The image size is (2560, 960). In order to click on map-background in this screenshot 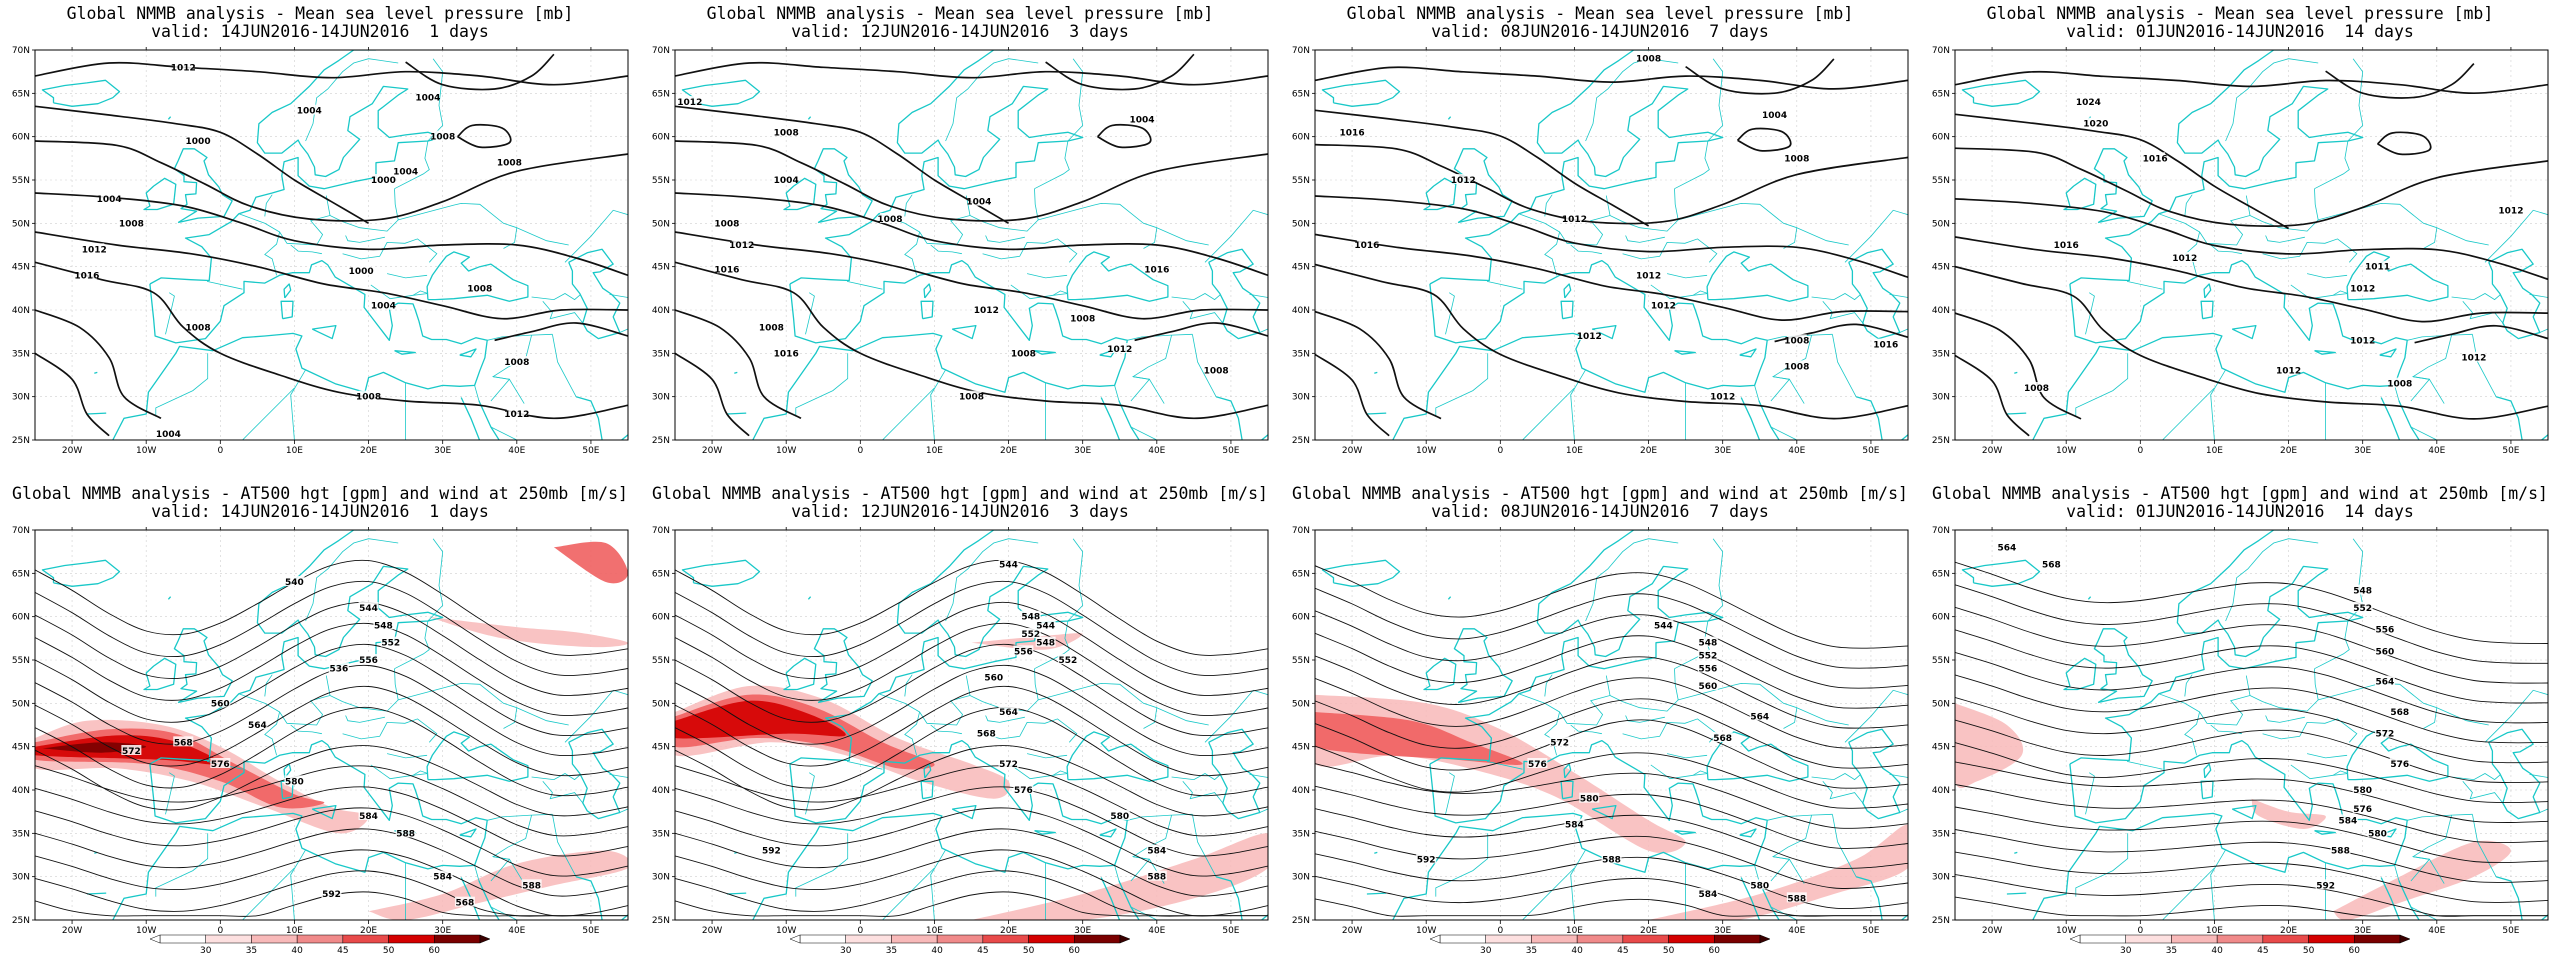, I will do `click(1611, 245)`.